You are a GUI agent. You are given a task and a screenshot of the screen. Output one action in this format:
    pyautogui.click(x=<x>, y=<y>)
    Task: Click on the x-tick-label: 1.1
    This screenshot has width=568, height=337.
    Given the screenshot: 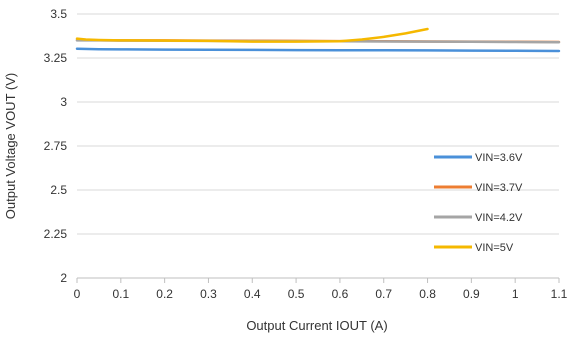 What is the action you would take?
    pyautogui.click(x=559, y=294)
    